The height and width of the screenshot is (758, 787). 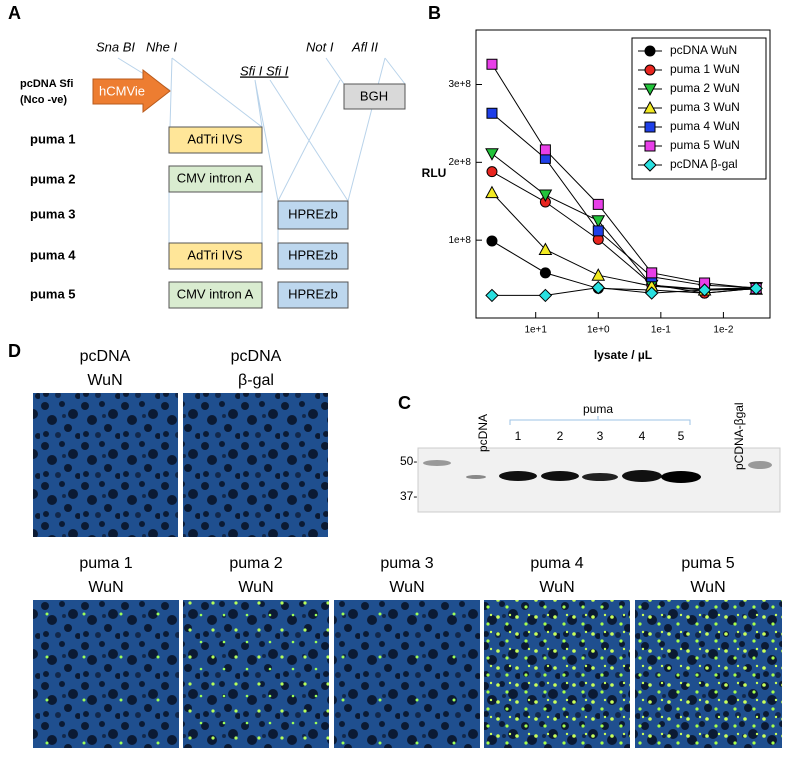 What do you see at coordinates (43, 100) in the screenshot?
I see `construct-name: (Nco -ve)` at bounding box center [43, 100].